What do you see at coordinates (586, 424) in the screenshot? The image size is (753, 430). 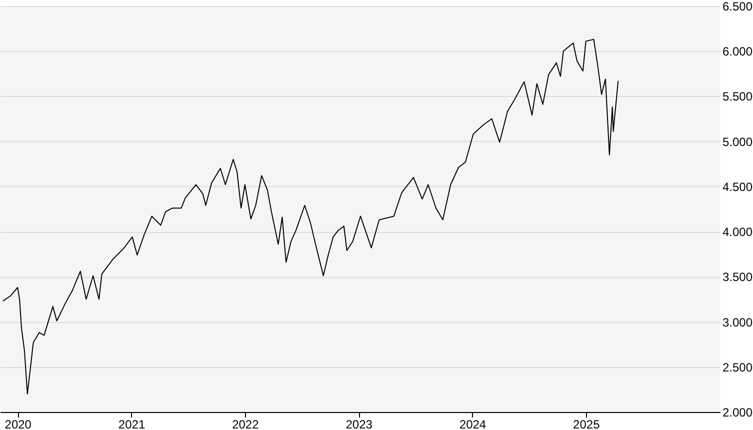 I see `x-tick-label: 2025` at bounding box center [586, 424].